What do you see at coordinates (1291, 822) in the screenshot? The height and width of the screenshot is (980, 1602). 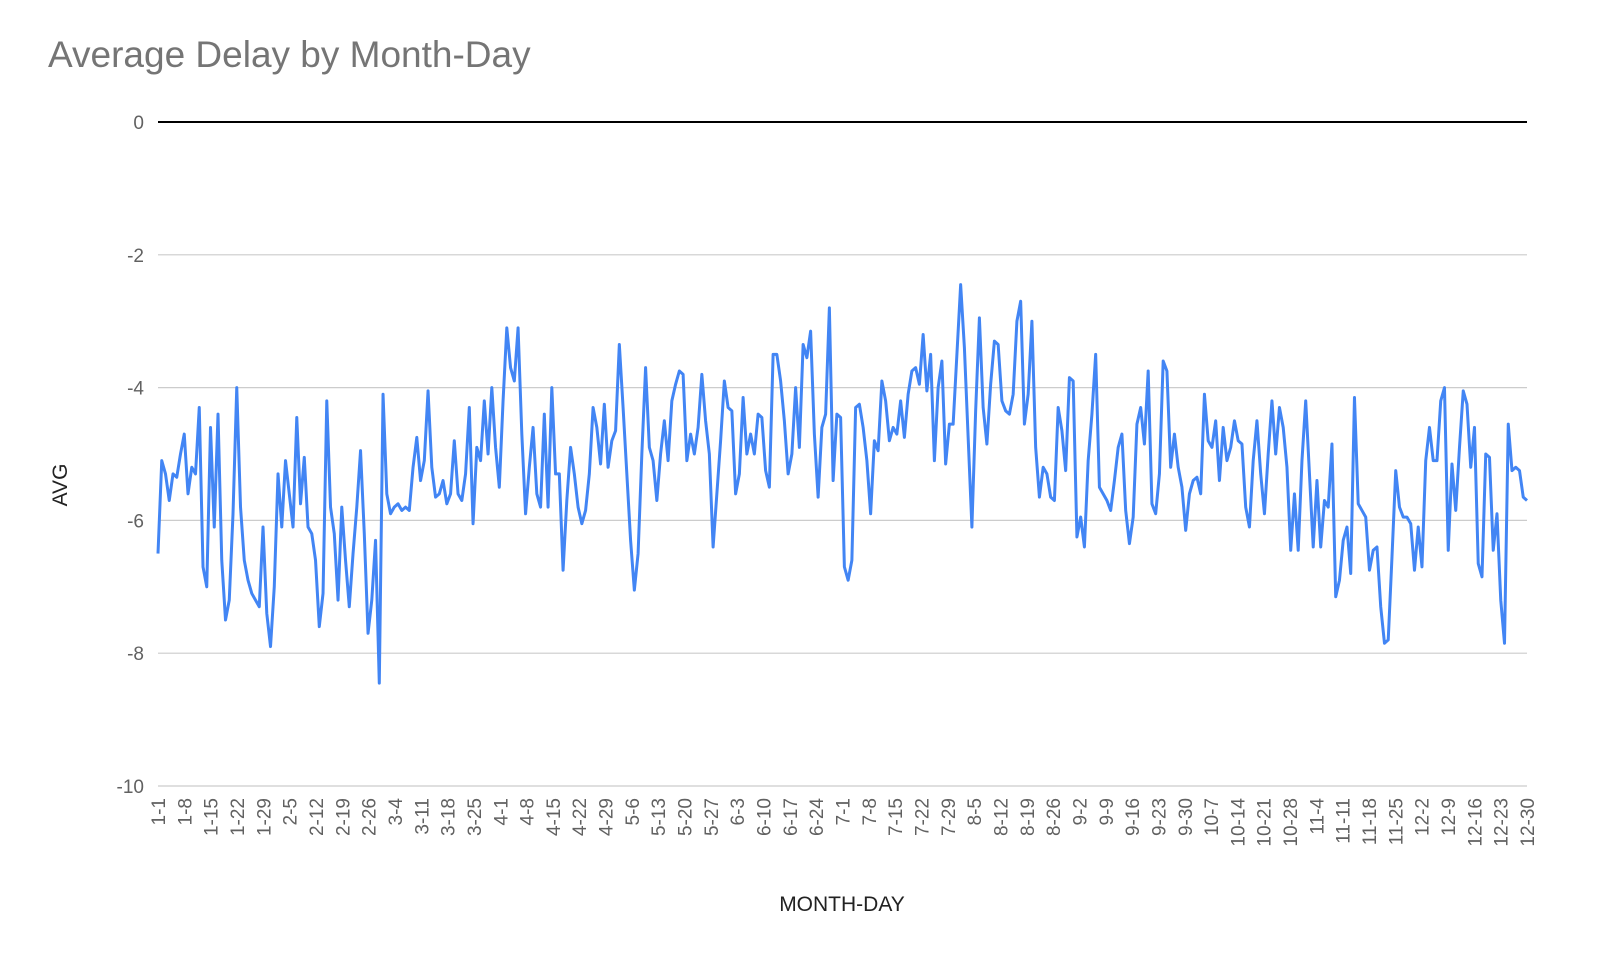 I see `x-tick-label: 10-28` at bounding box center [1291, 822].